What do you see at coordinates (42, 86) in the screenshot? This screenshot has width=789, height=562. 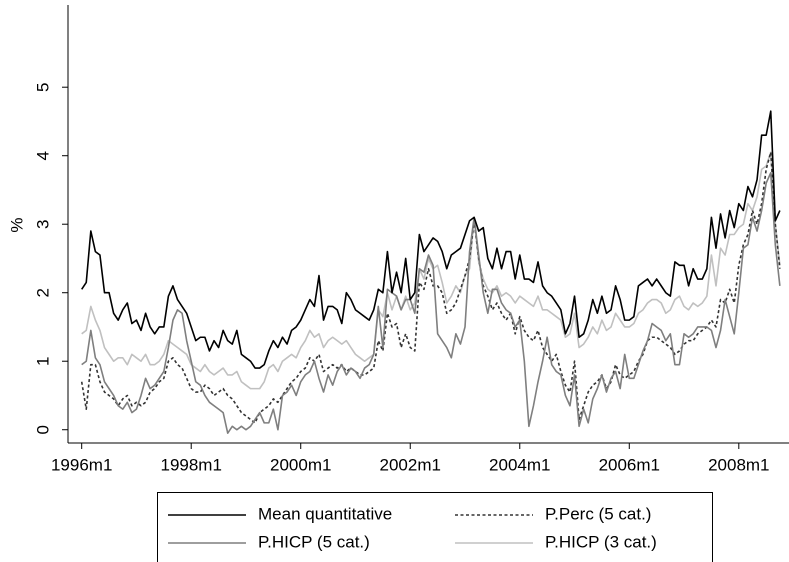 I see `y-tick-label: 5` at bounding box center [42, 86].